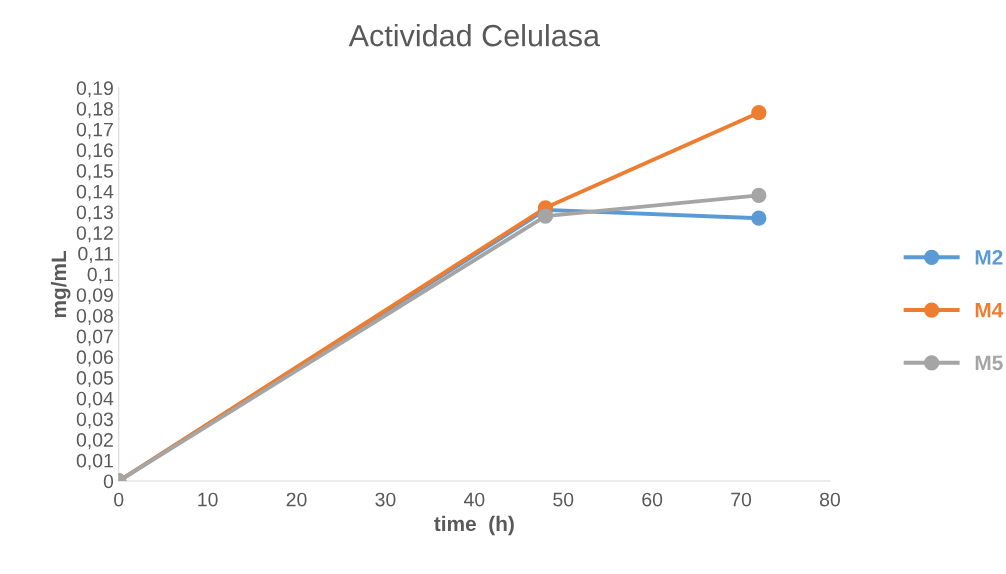 Image resolution: width=1006 pixels, height=574 pixels. I want to click on x-tick-label: 80, so click(829, 499).